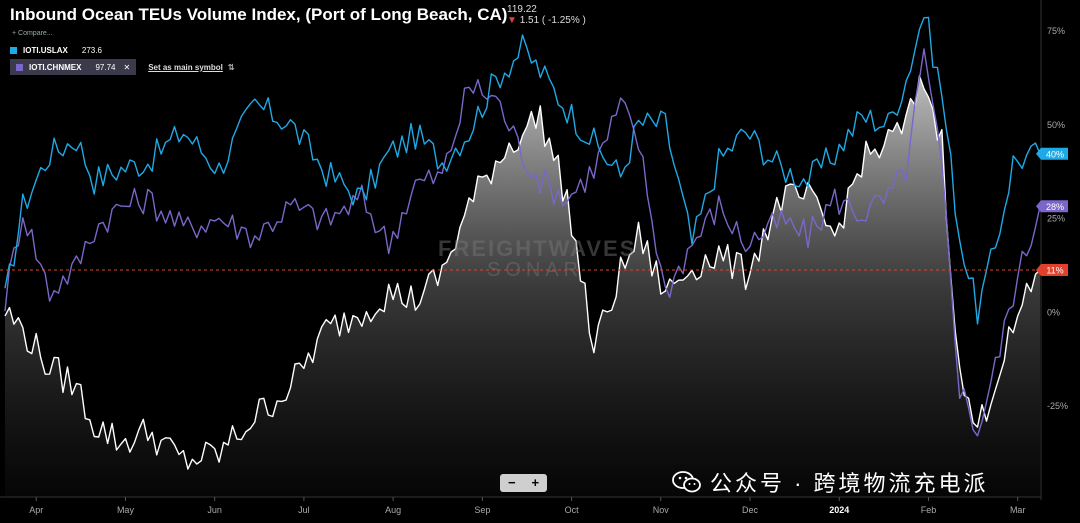 This screenshot has width=1080, height=523. What do you see at coordinates (750, 510) in the screenshot?
I see `x-tick-label: Dec` at bounding box center [750, 510].